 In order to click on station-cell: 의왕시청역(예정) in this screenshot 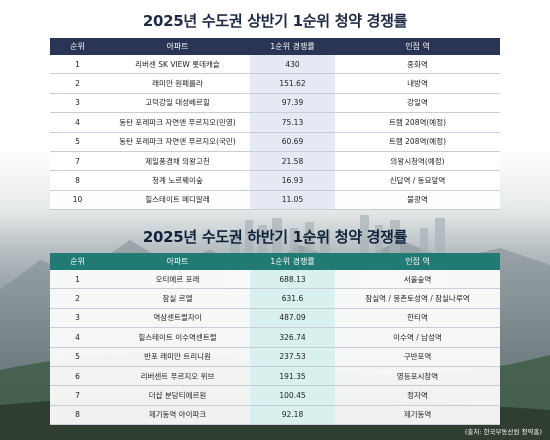, I will do `click(417, 161)`.